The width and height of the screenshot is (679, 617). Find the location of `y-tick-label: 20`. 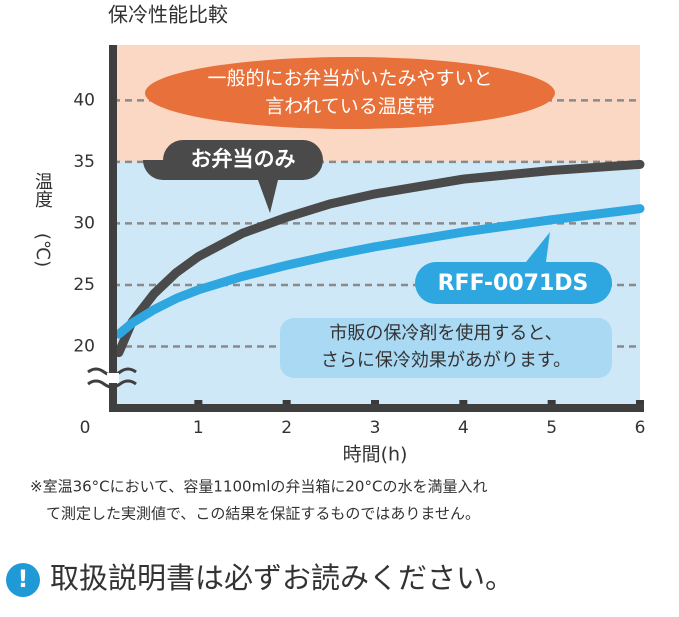

y-tick-label: 20 is located at coordinates (84, 346).